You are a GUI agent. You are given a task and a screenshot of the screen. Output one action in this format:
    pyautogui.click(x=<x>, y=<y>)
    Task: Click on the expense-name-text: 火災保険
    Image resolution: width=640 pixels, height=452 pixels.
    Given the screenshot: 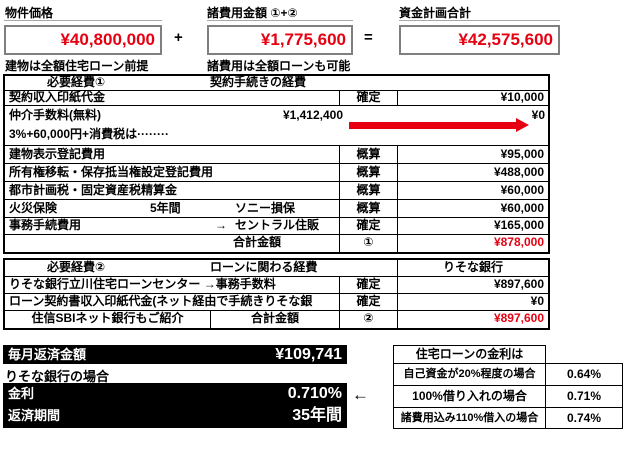 What is the action you would take?
    pyautogui.click(x=33, y=208)
    